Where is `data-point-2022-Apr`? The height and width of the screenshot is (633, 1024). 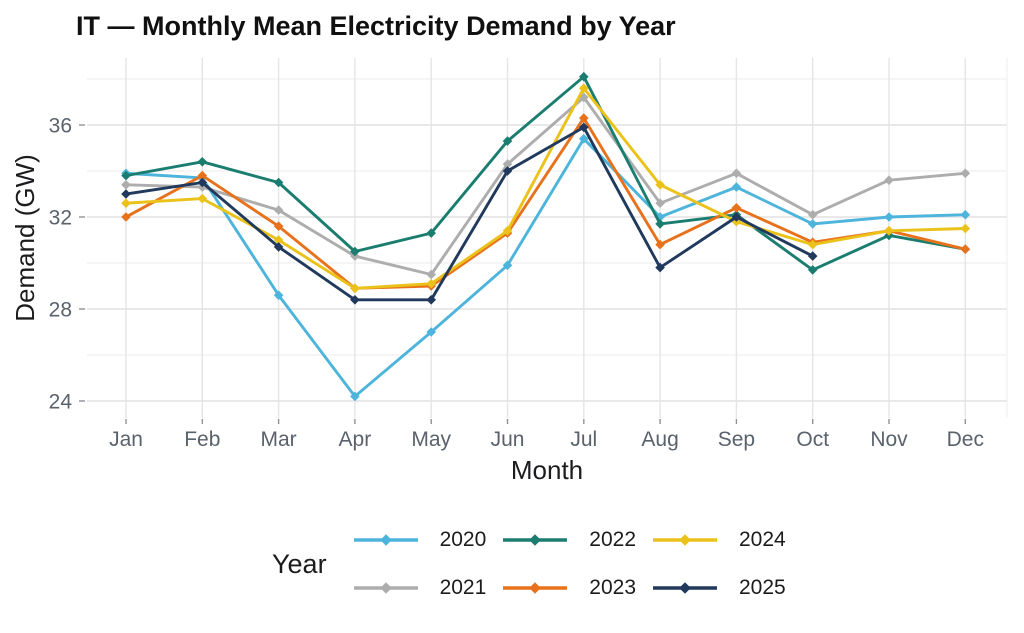 data-point-2022-Apr is located at coordinates (355, 251).